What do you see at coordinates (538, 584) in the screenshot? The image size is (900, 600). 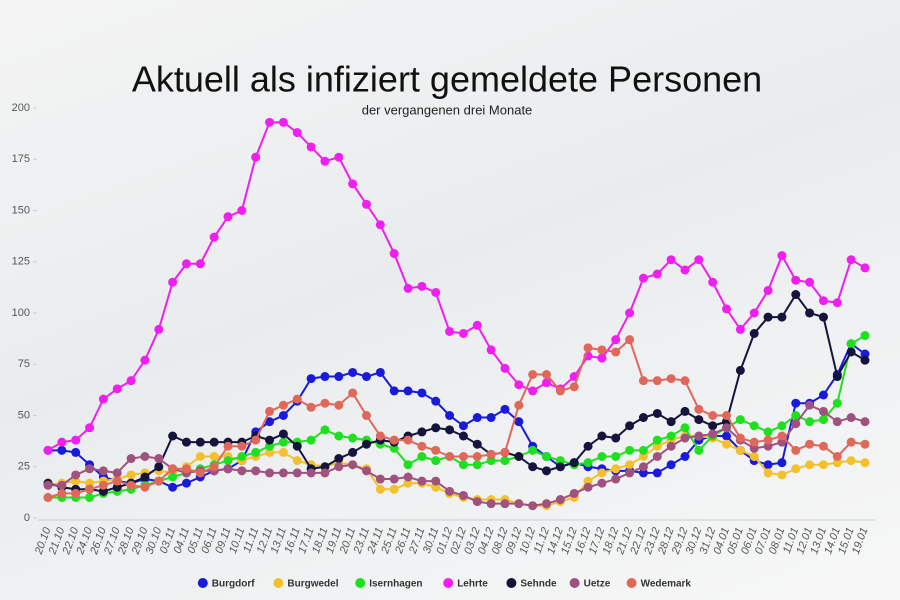 I see `legend-label: Sehnde` at bounding box center [538, 584].